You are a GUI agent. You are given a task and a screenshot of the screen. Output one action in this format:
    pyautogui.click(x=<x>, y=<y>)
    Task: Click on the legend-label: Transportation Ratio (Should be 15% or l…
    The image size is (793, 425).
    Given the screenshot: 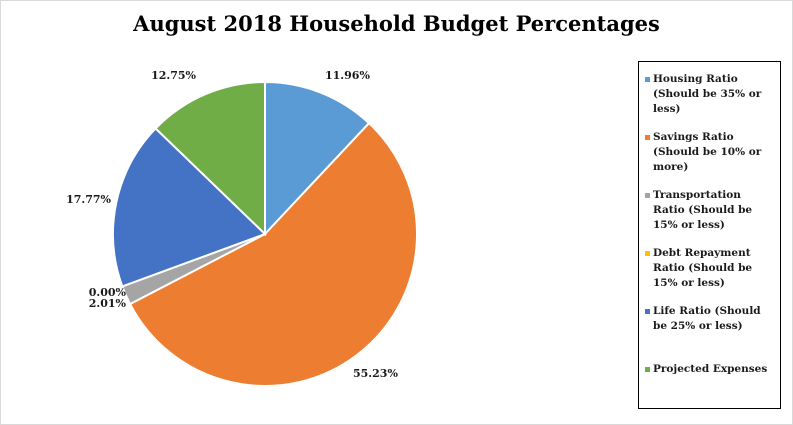 What is the action you would take?
    pyautogui.click(x=703, y=210)
    